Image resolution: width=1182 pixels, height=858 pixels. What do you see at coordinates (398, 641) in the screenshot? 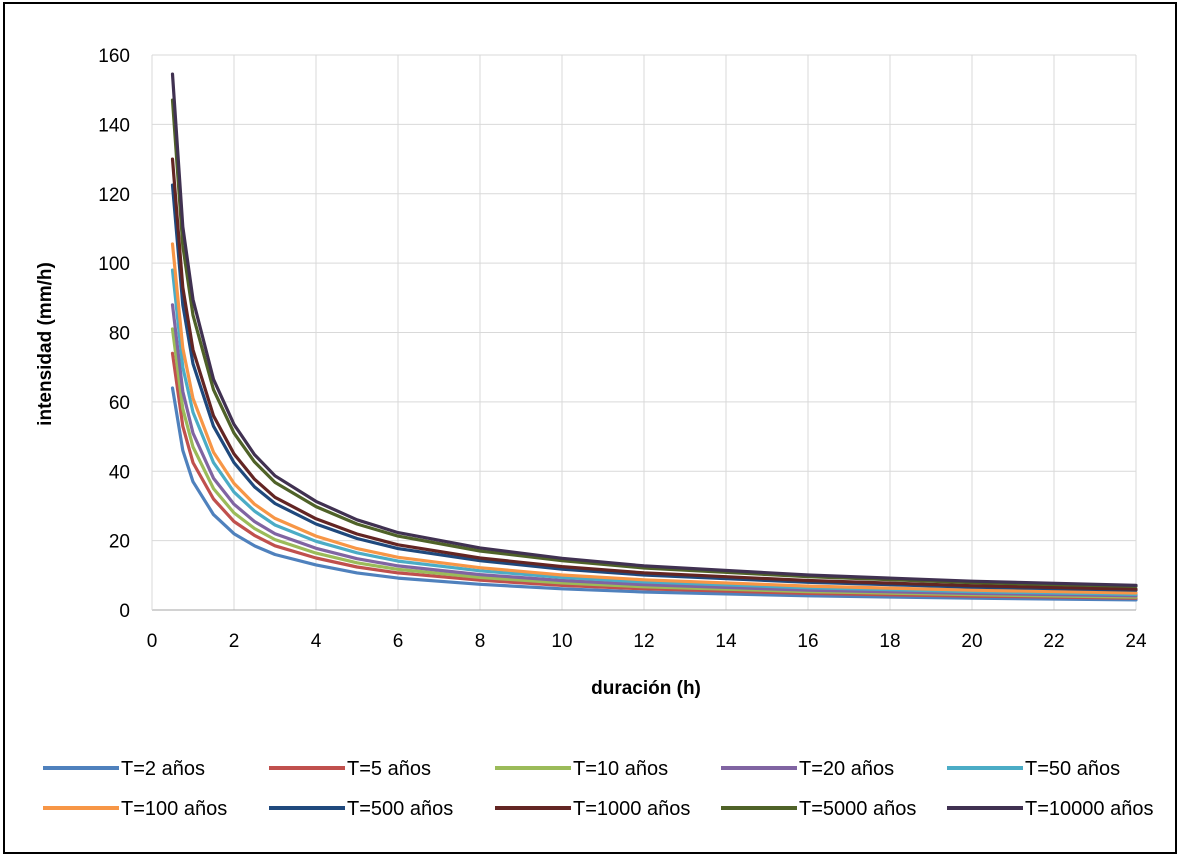
I see `x-tick-label: 6` at bounding box center [398, 641].